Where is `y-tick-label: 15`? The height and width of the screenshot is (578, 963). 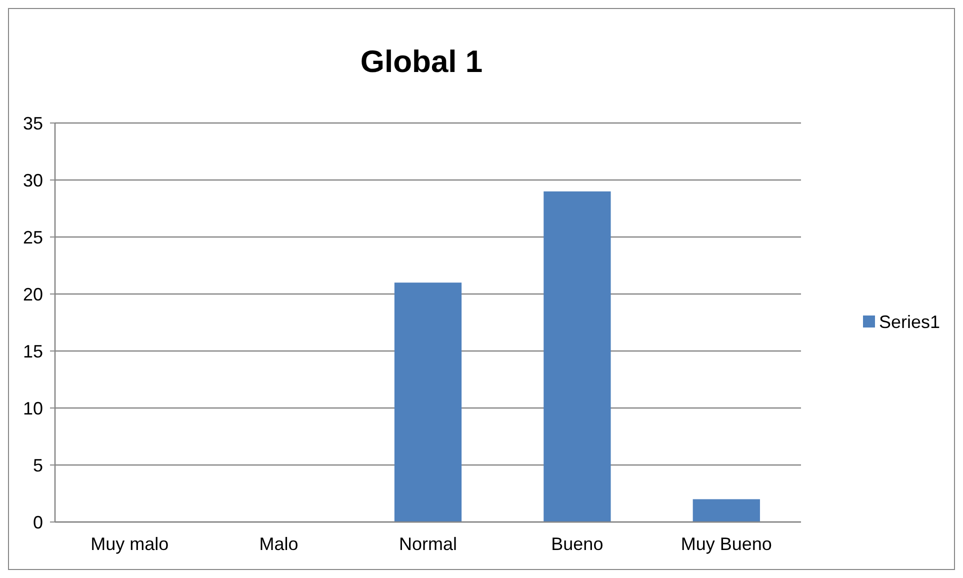
y-tick-label: 15 is located at coordinates (32, 351).